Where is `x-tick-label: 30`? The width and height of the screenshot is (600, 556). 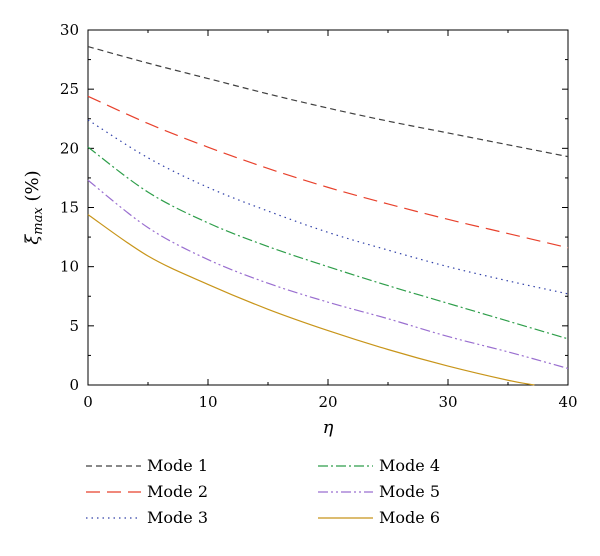 x-tick-label: 30 is located at coordinates (447, 402).